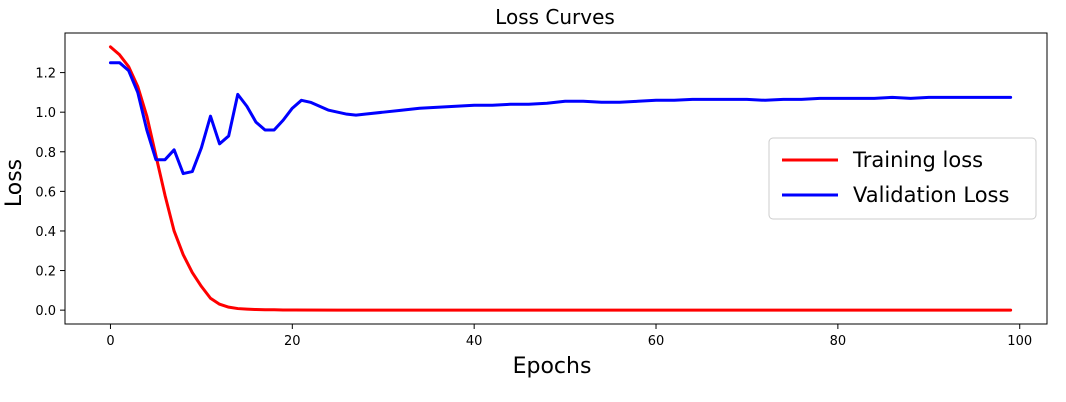 This screenshot has width=1066, height=402. What do you see at coordinates (45, 311) in the screenshot?
I see `y-tick-label: 0.0` at bounding box center [45, 311].